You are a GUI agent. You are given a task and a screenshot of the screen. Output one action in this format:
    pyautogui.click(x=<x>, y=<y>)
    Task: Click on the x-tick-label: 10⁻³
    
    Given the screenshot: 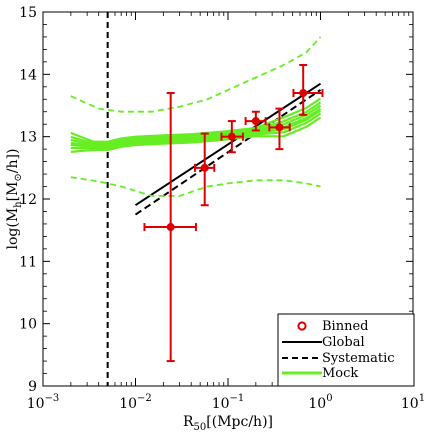 What is the action you would take?
    pyautogui.click(x=43, y=402)
    